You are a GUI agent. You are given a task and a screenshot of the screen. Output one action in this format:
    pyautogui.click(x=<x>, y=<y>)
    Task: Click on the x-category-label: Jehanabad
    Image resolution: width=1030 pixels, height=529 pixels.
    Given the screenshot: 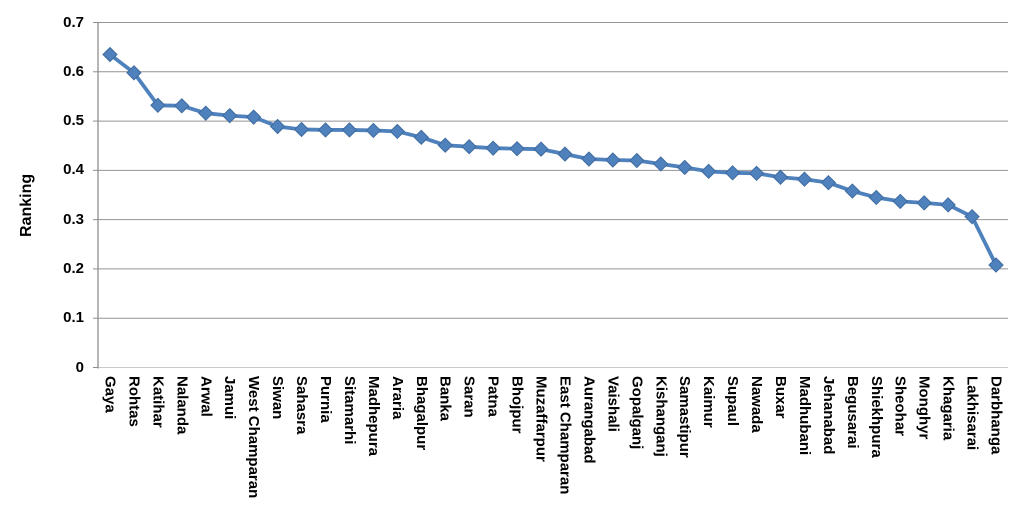 What is the action you would take?
    pyautogui.click(x=828, y=414)
    